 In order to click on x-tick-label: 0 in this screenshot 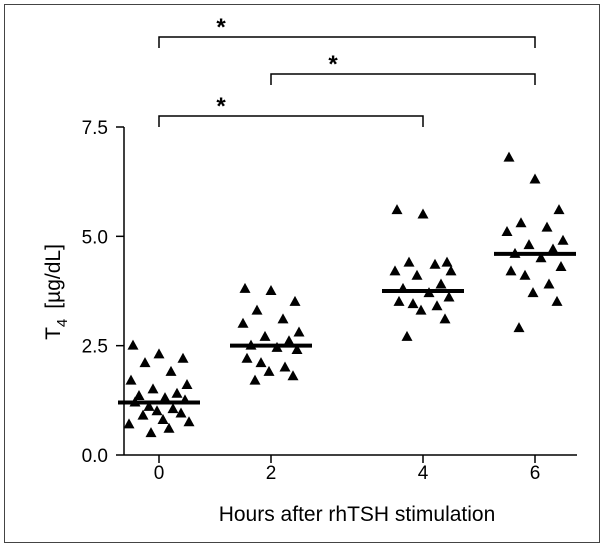, I will do `click(159, 473)`.